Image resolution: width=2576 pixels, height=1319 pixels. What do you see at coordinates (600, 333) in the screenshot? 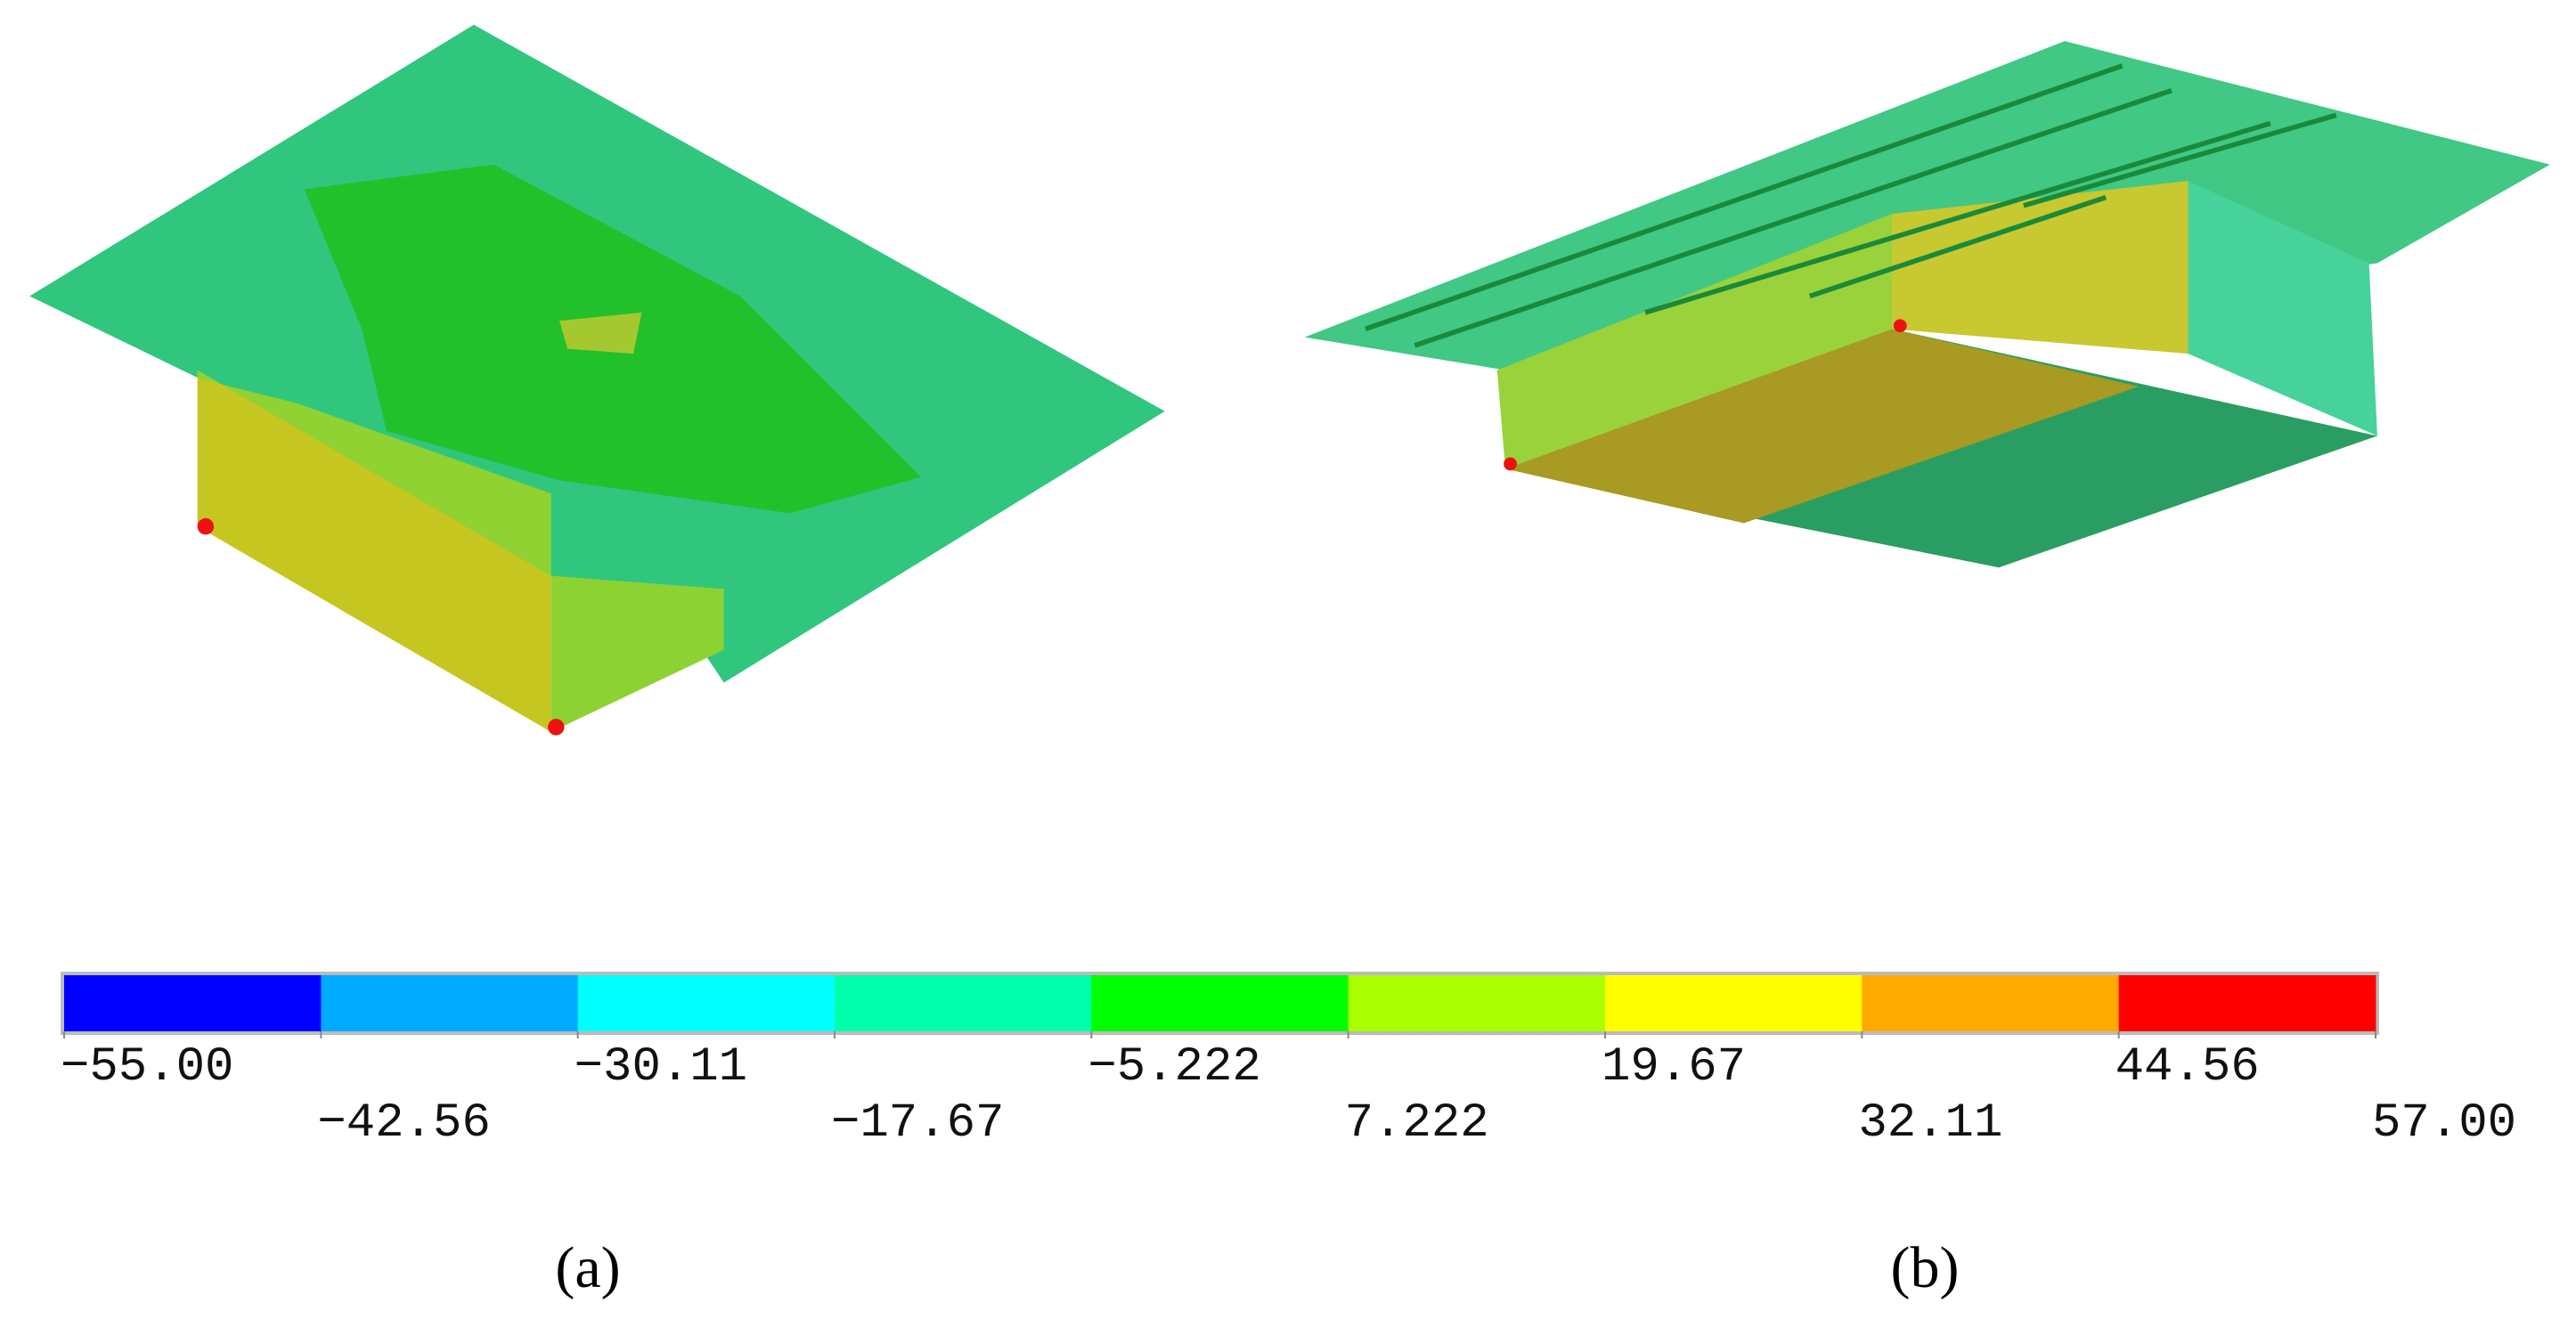
I see `contour` at bounding box center [600, 333].